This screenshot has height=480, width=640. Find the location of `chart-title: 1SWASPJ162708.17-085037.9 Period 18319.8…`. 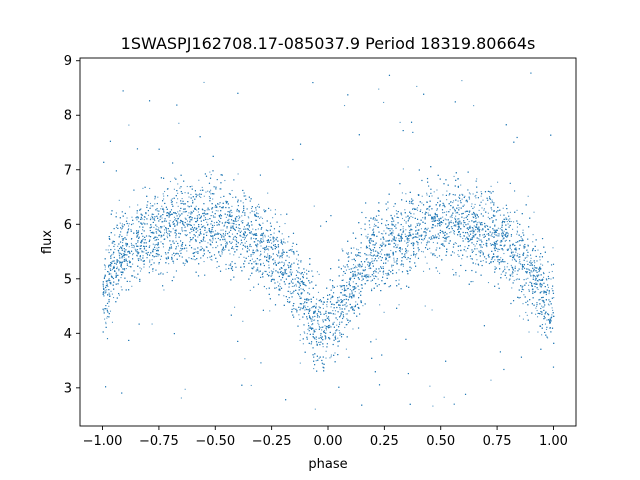

chart-title: 1SWASPJ162708.17-085037.9 Period 18319.8… is located at coordinates (328, 43).